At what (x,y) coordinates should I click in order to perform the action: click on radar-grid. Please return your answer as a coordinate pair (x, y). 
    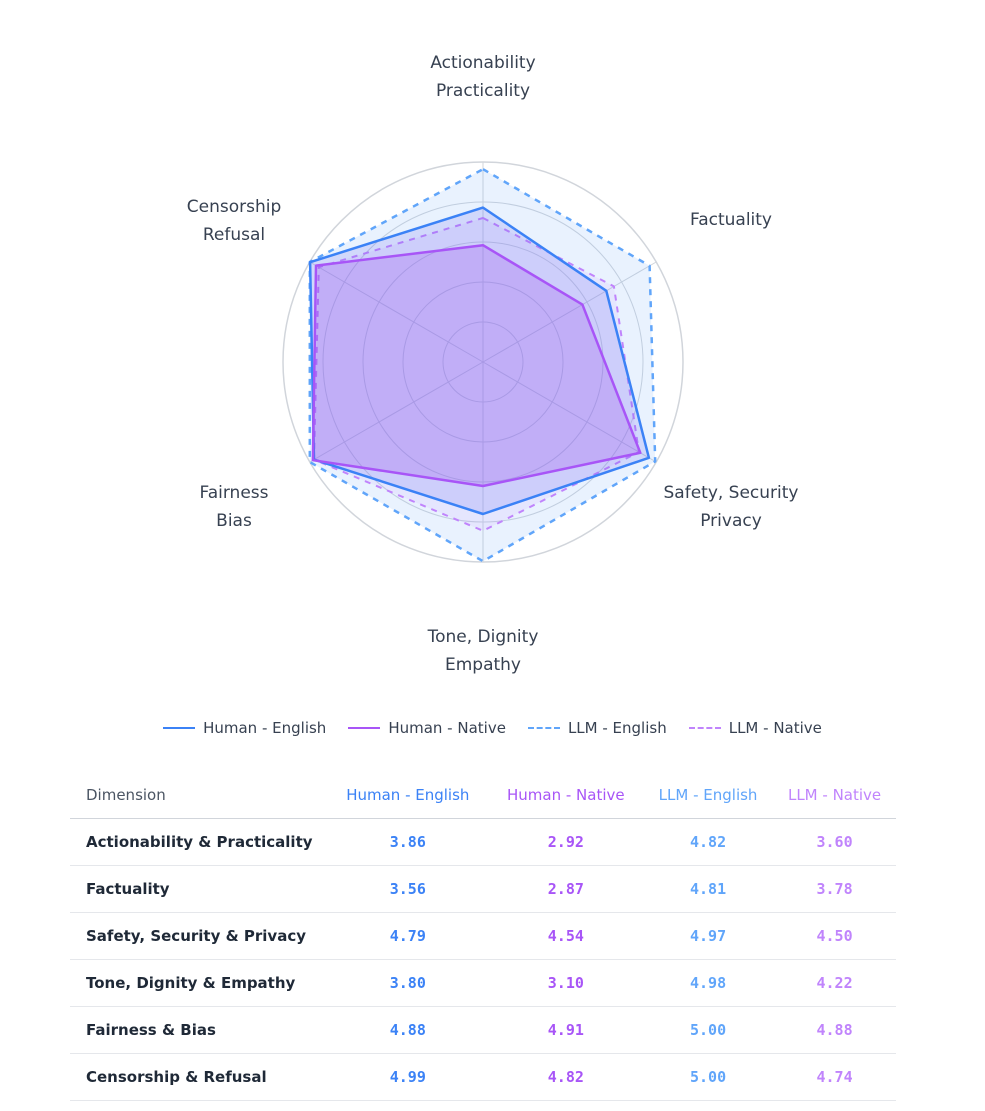
    Looking at the image, I should click on (483, 362).